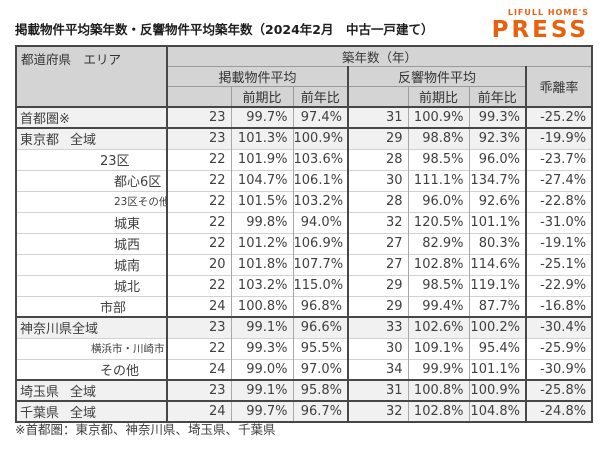 The width and height of the screenshot is (600, 450). Describe the element at coordinates (304, 348) in the screenshot. I see `table-row: 横浜市・川崎市 22 99.3% 95.5% 30 109.1% 95.4% -25.9%` at that location.